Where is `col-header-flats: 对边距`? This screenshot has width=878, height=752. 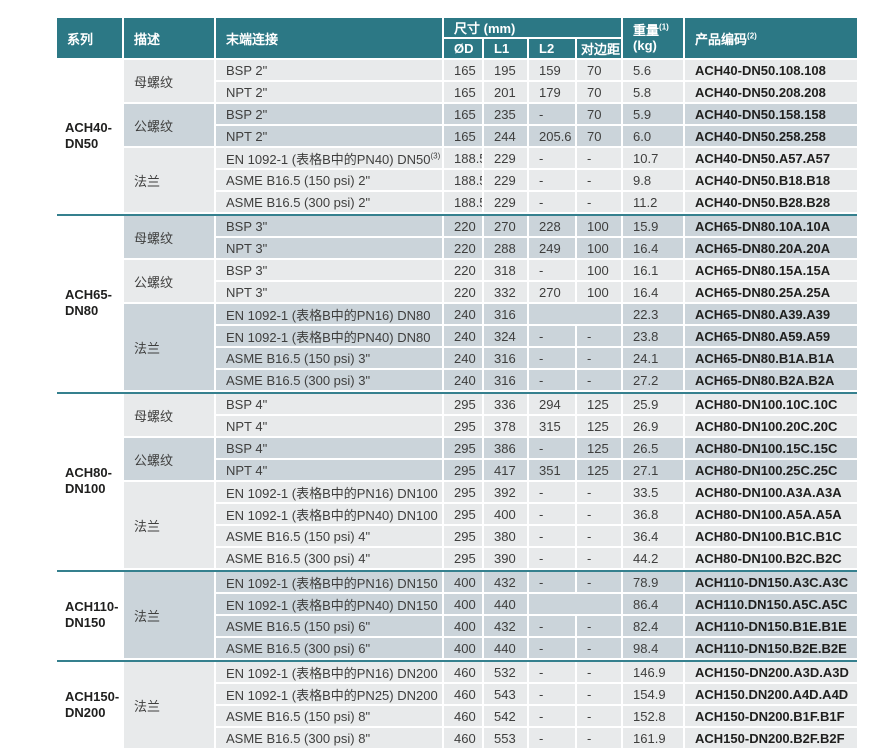
col-header-flats: 对边距 is located at coordinates (600, 49).